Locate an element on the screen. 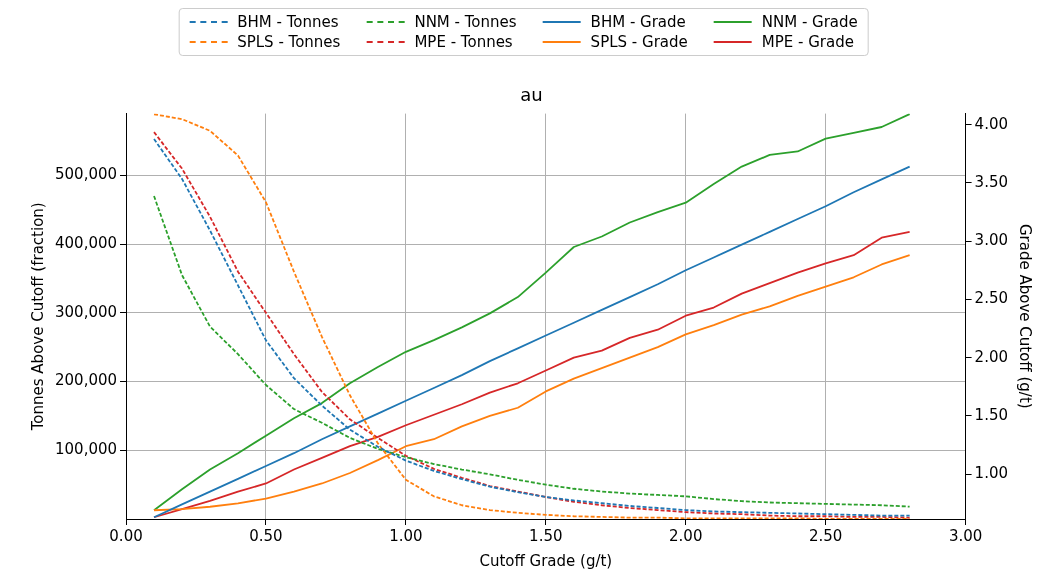 The width and height of the screenshot is (1047, 579). x-tick-label: 1.50 is located at coordinates (546, 535).